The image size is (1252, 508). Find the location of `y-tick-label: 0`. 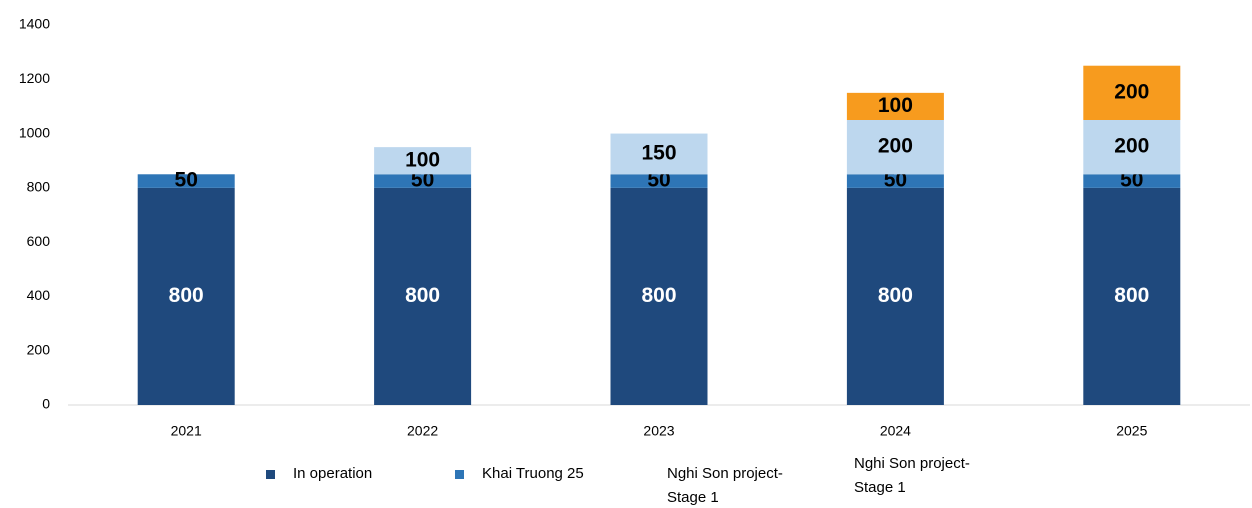

y-tick-label: 0 is located at coordinates (46, 404).